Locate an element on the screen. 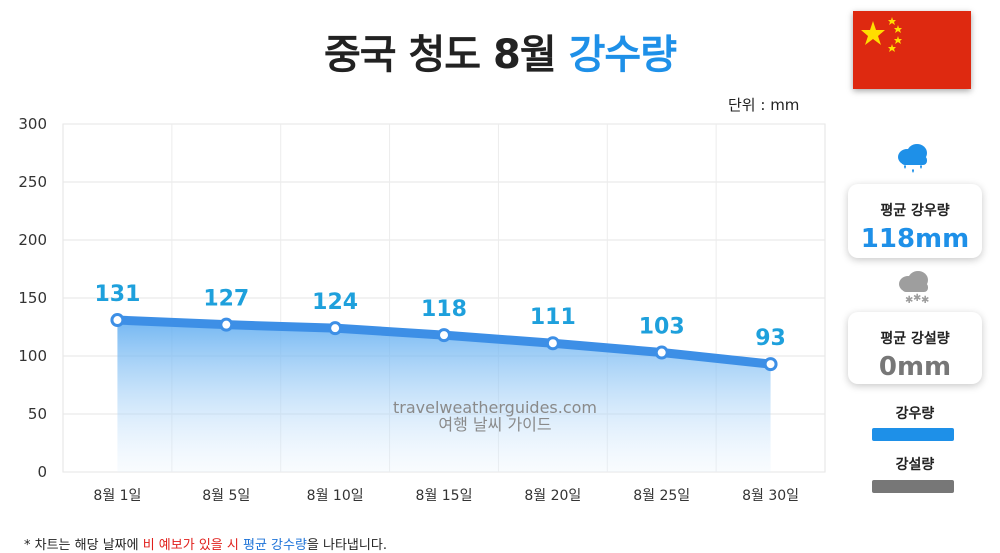  title-main: 중국 청도 8월 is located at coordinates (440, 55).